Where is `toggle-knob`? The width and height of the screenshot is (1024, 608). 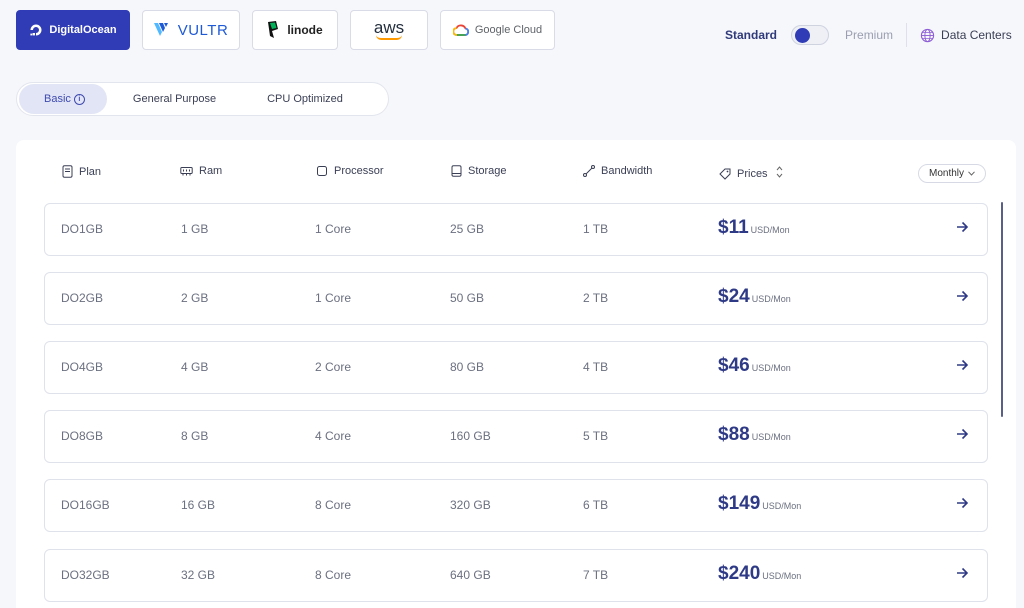
toggle-knob is located at coordinates (803, 35).